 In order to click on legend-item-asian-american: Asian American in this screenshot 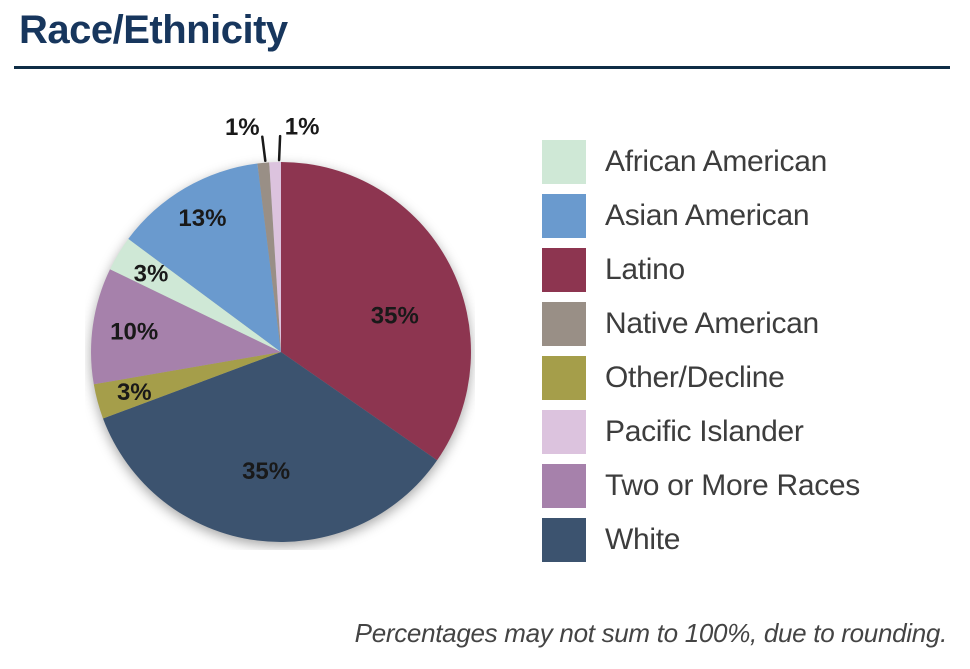, I will do `click(701, 216)`.